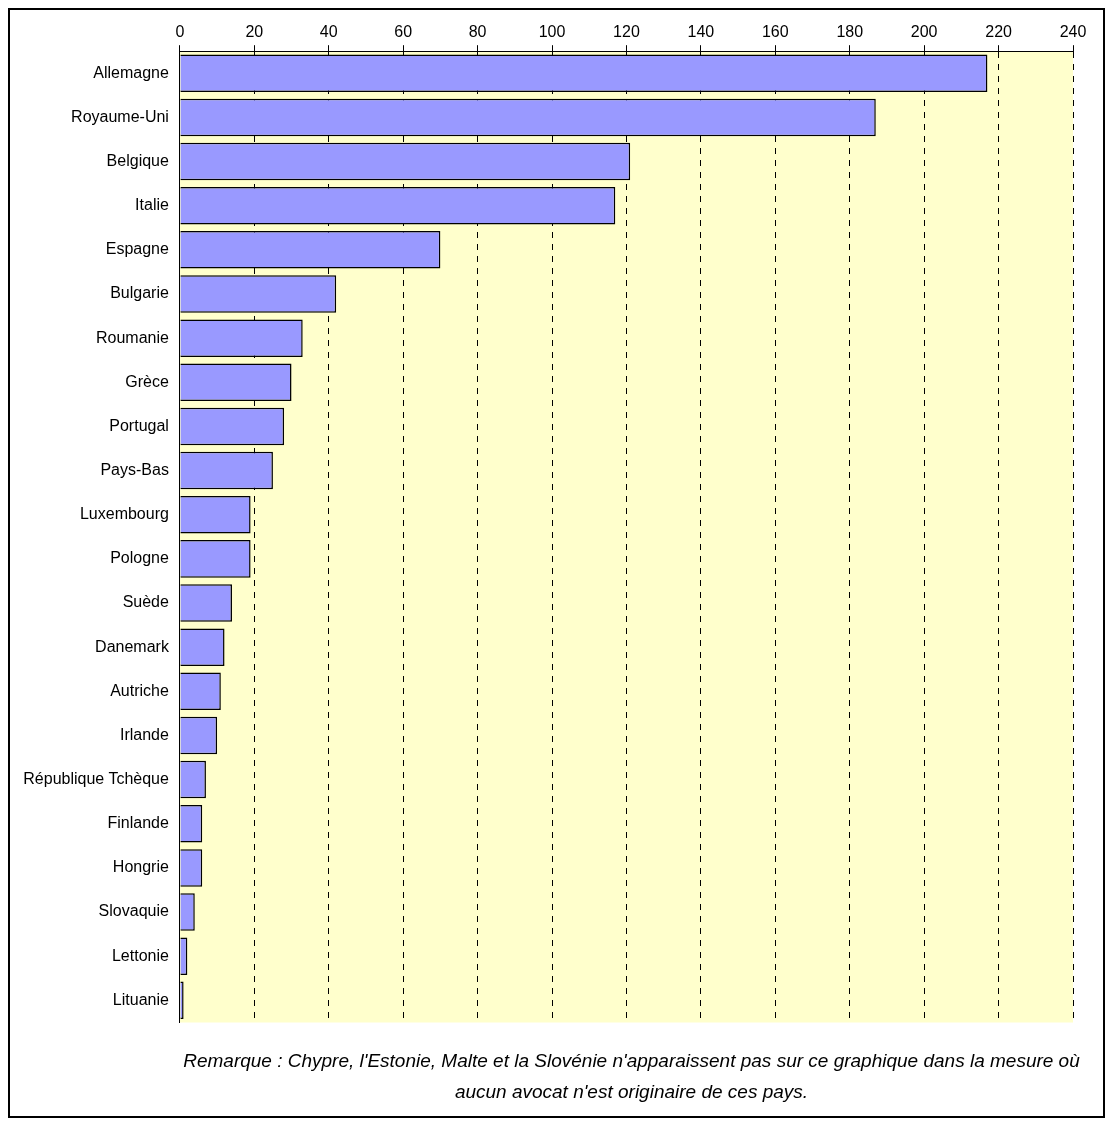  Describe the element at coordinates (132, 337) in the screenshot. I see `y-tick-label: Roumanie` at that location.